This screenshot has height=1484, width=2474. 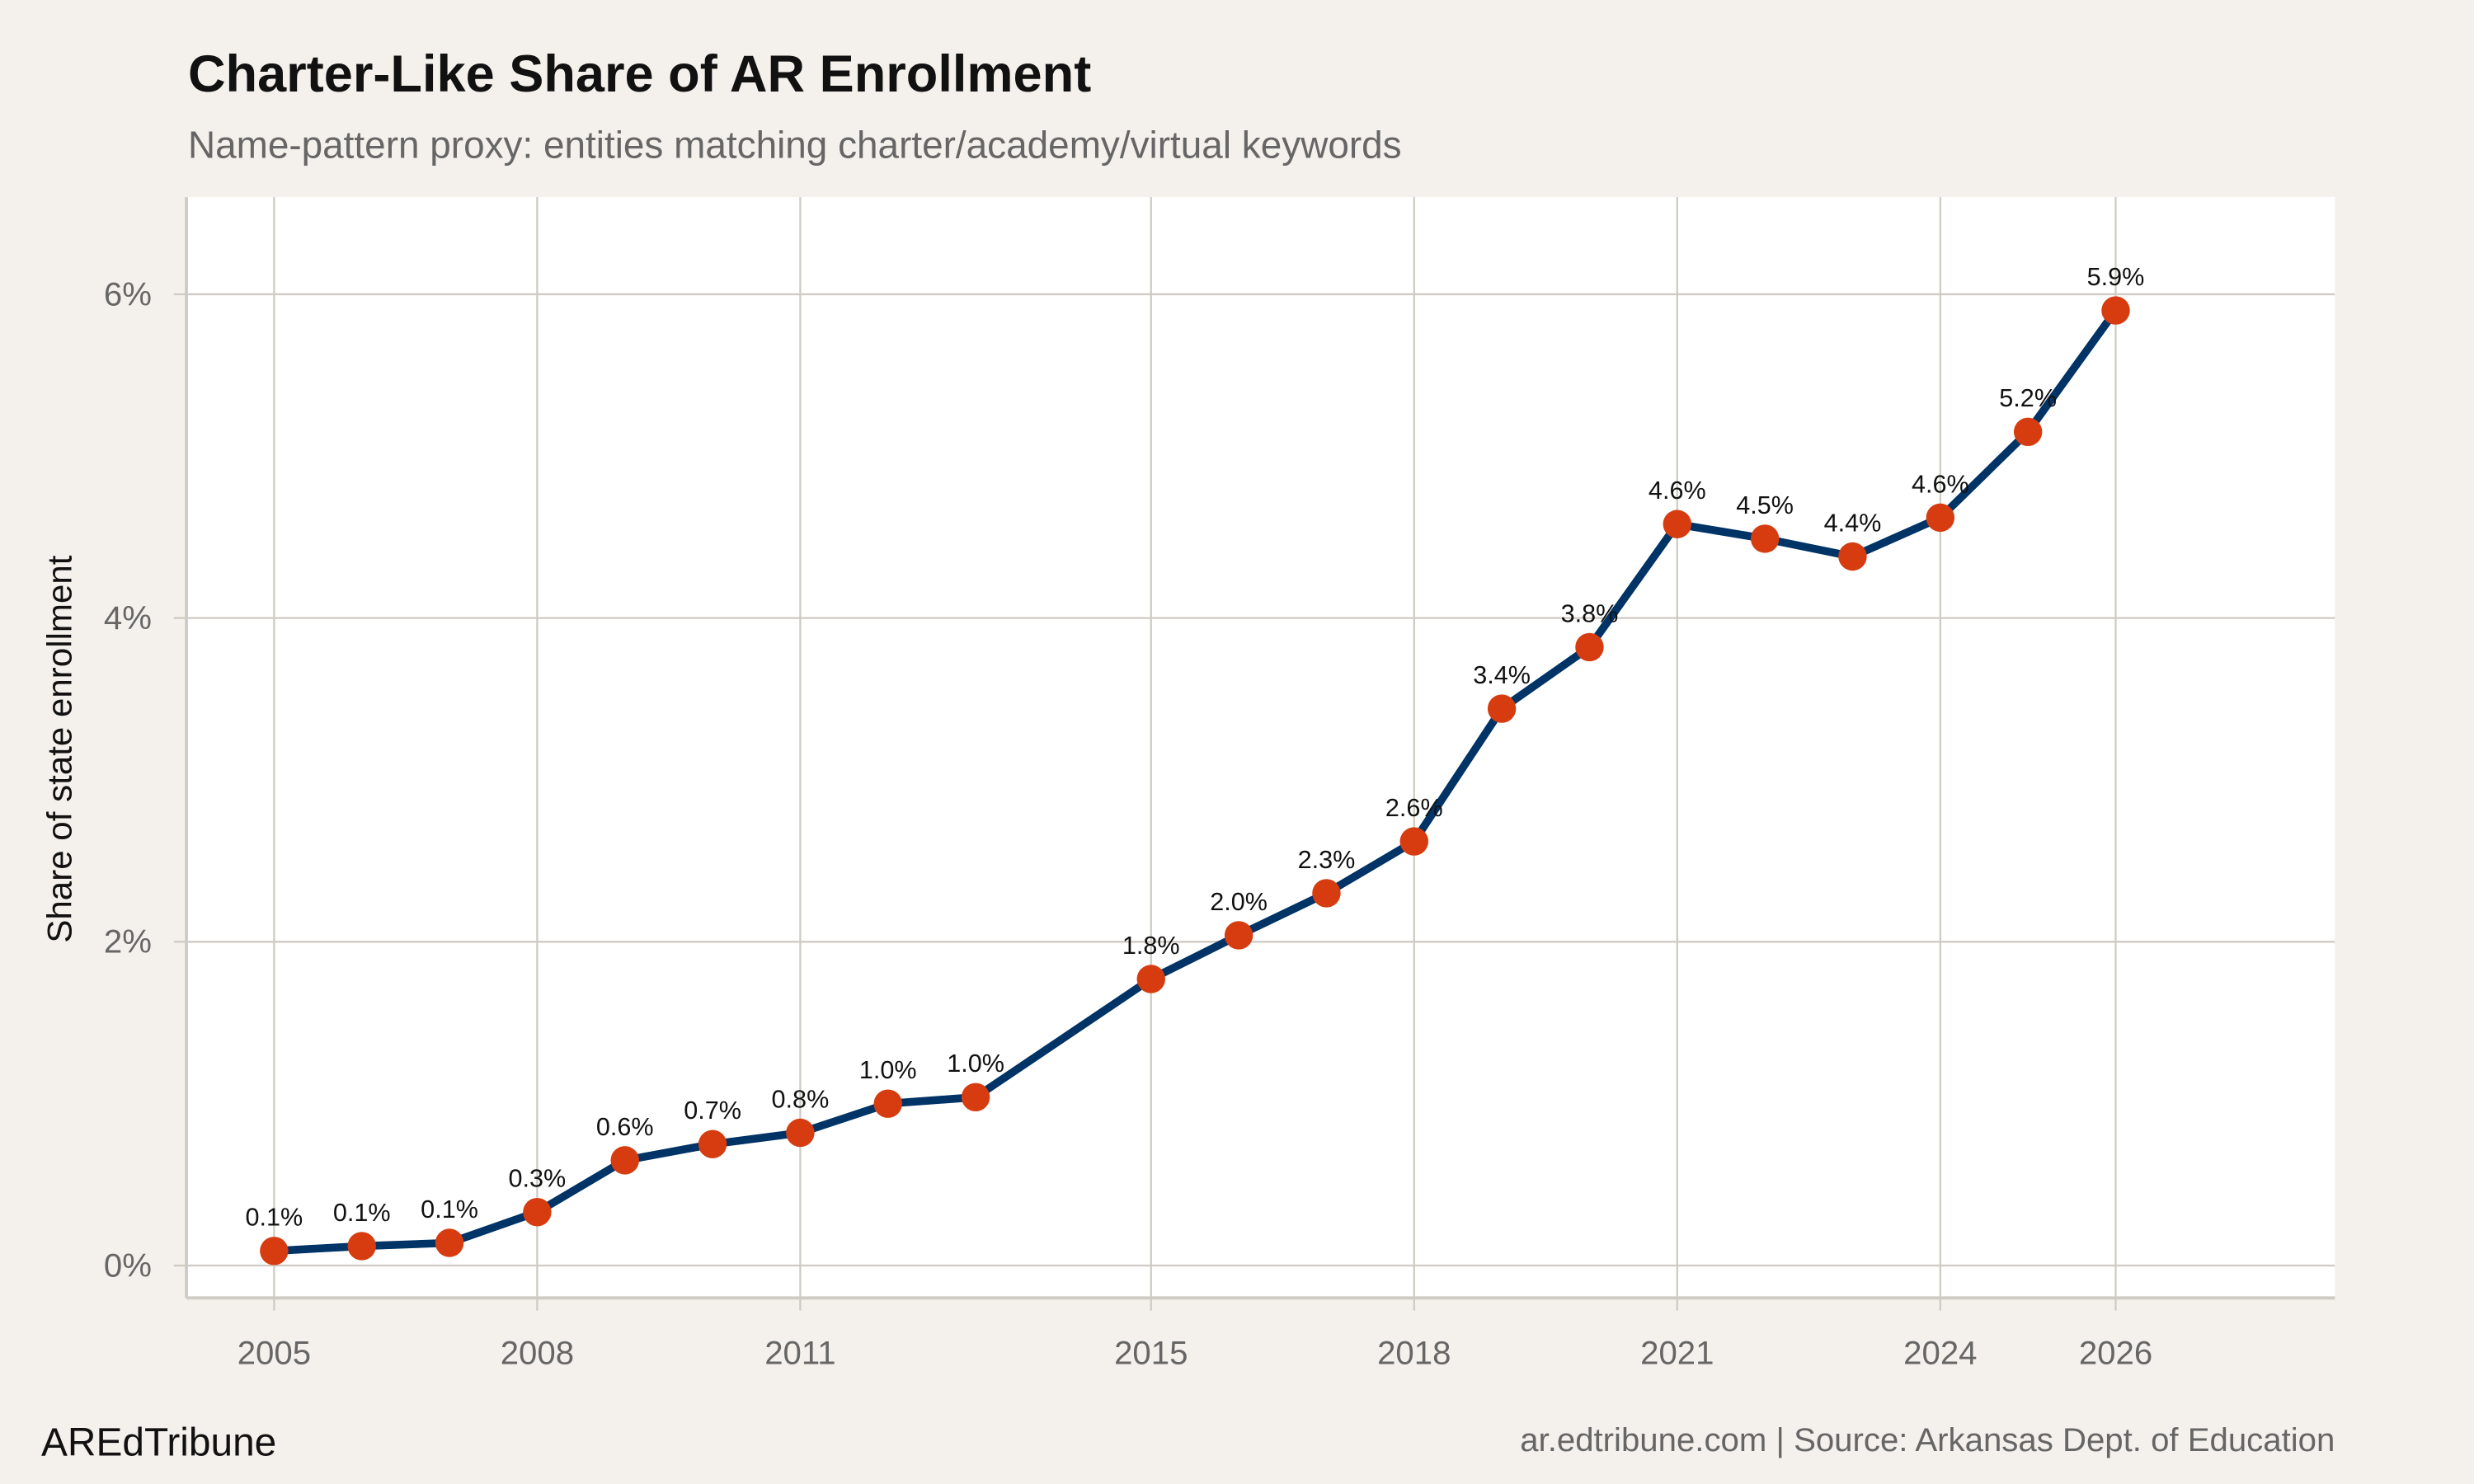 What do you see at coordinates (1414, 1353) in the screenshot?
I see `x-tick-label: 2018` at bounding box center [1414, 1353].